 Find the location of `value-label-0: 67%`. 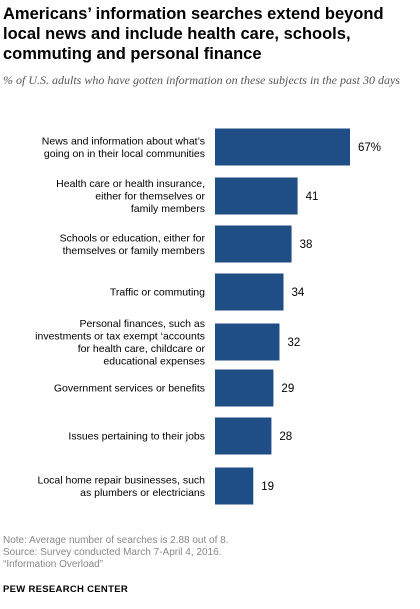

value-label-0: 67% is located at coordinates (369, 148).